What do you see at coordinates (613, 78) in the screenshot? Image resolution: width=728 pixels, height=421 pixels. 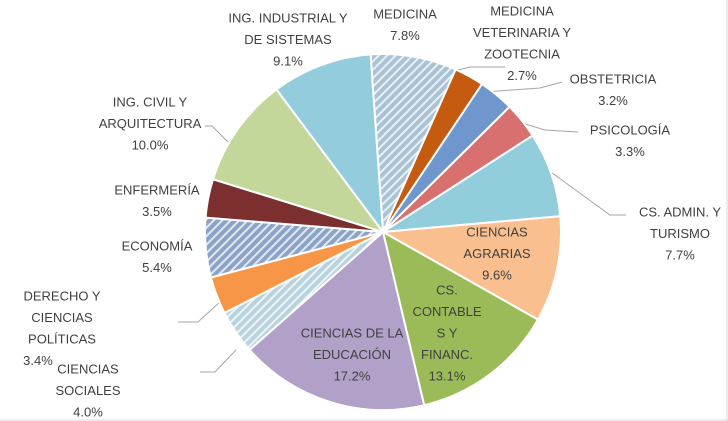 I see `slice-label: OBSTETRICIA` at bounding box center [613, 78].